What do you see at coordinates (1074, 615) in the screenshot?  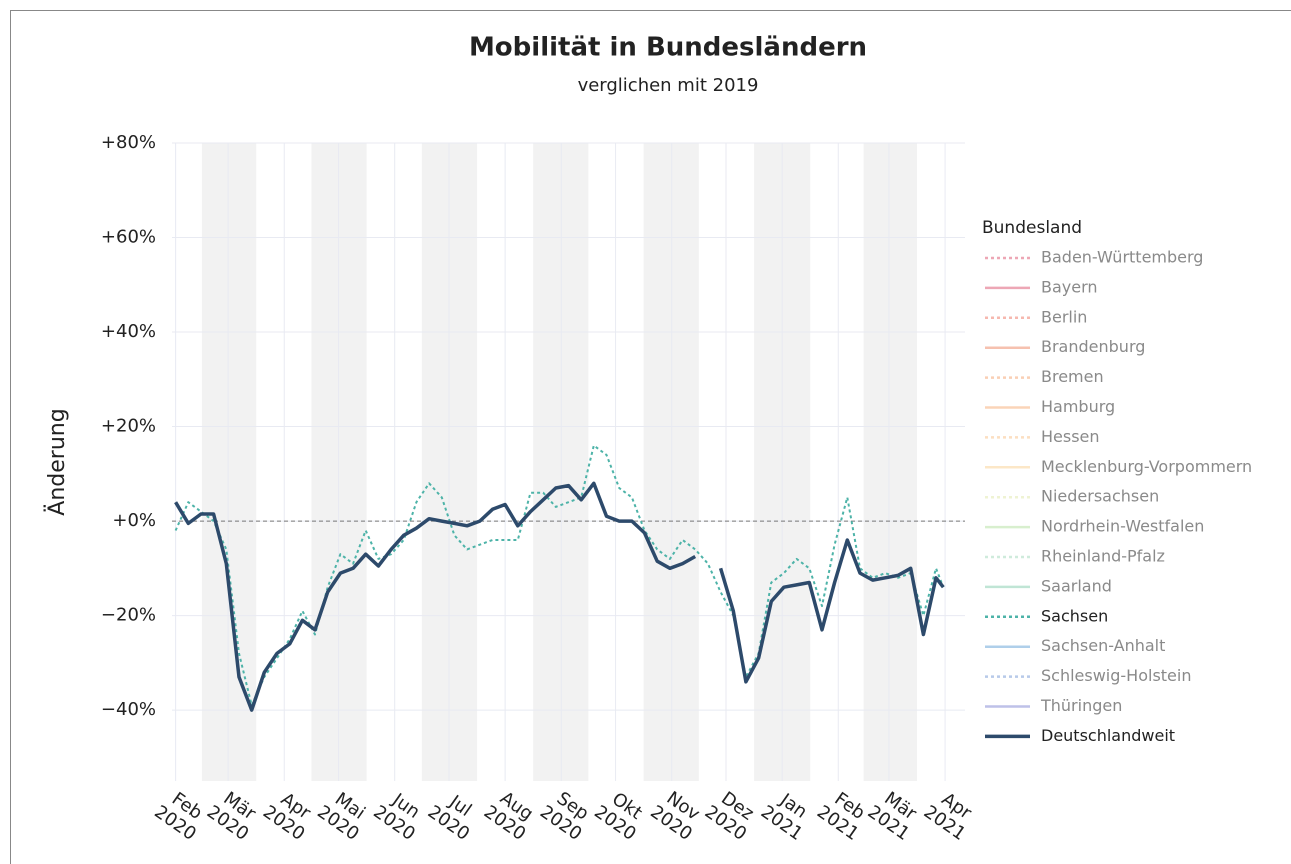 I see `legend-label: Sachsen` at bounding box center [1074, 615].